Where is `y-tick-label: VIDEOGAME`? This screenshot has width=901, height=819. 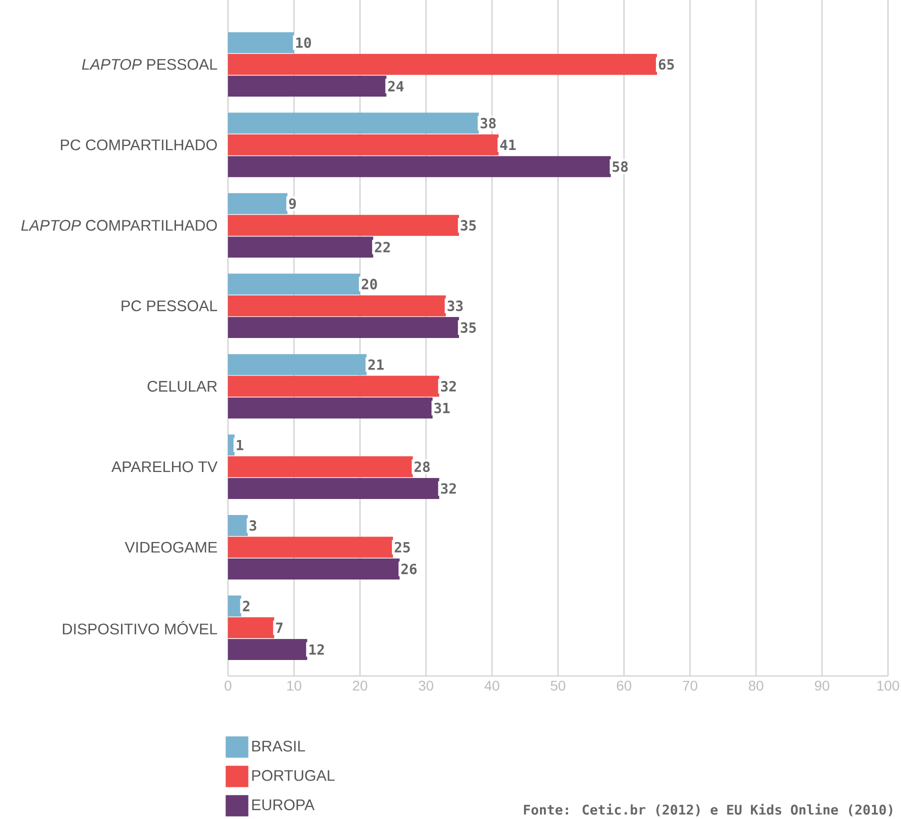 y-tick-label: VIDEOGAME is located at coordinates (170, 547).